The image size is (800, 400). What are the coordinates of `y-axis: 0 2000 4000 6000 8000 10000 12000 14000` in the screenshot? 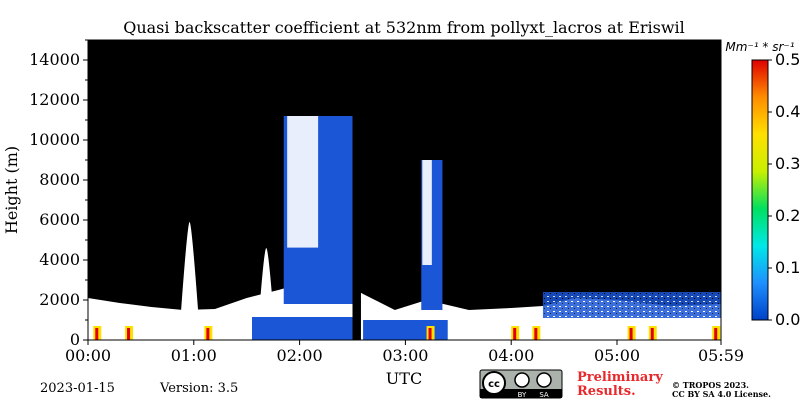 It's located at (58, 194).